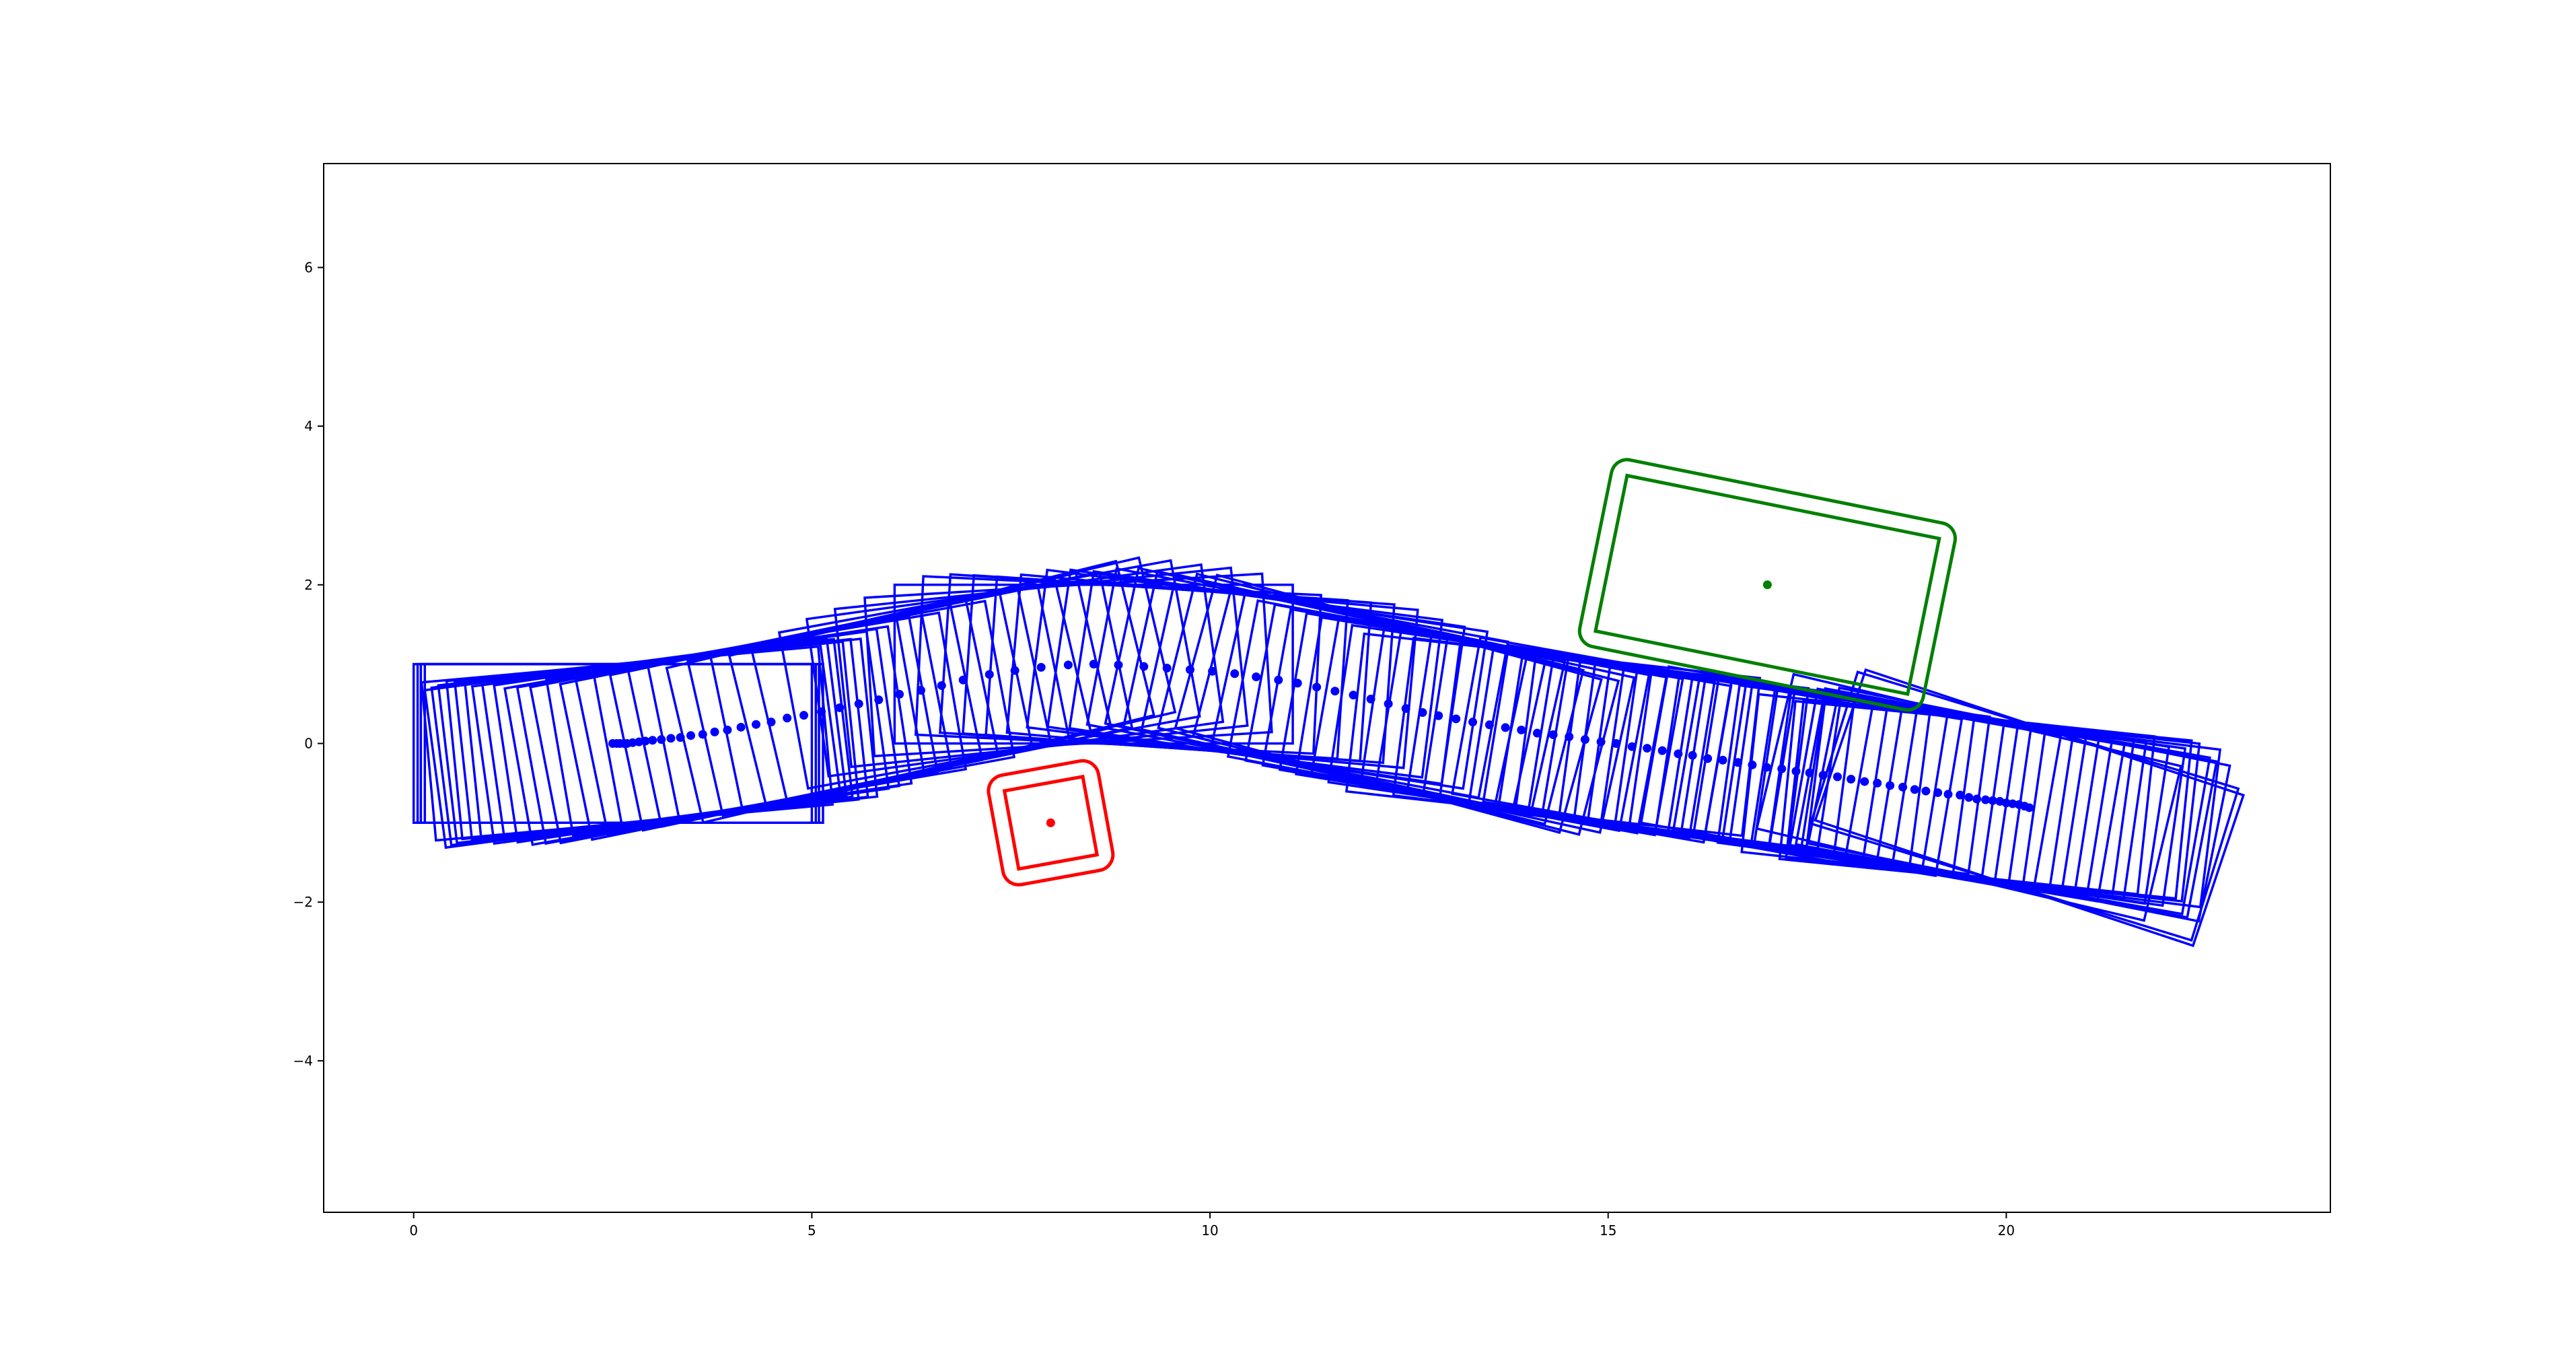 This screenshot has height=1355, width=2576. What do you see at coordinates (812, 1230) in the screenshot?
I see `x-tick-label: 5` at bounding box center [812, 1230].